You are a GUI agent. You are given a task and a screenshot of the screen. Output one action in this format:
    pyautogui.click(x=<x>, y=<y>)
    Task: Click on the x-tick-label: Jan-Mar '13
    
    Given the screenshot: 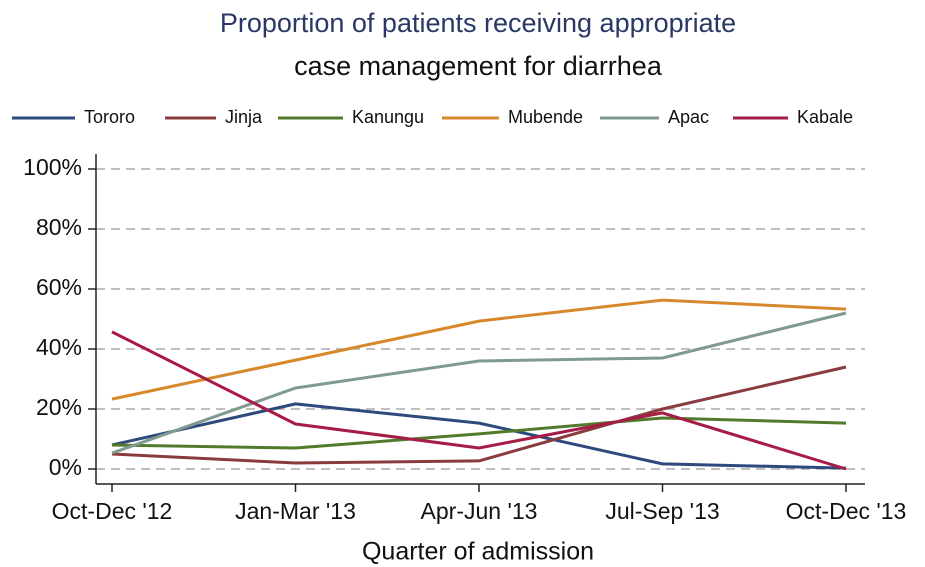 What is the action you would take?
    pyautogui.click(x=295, y=511)
    